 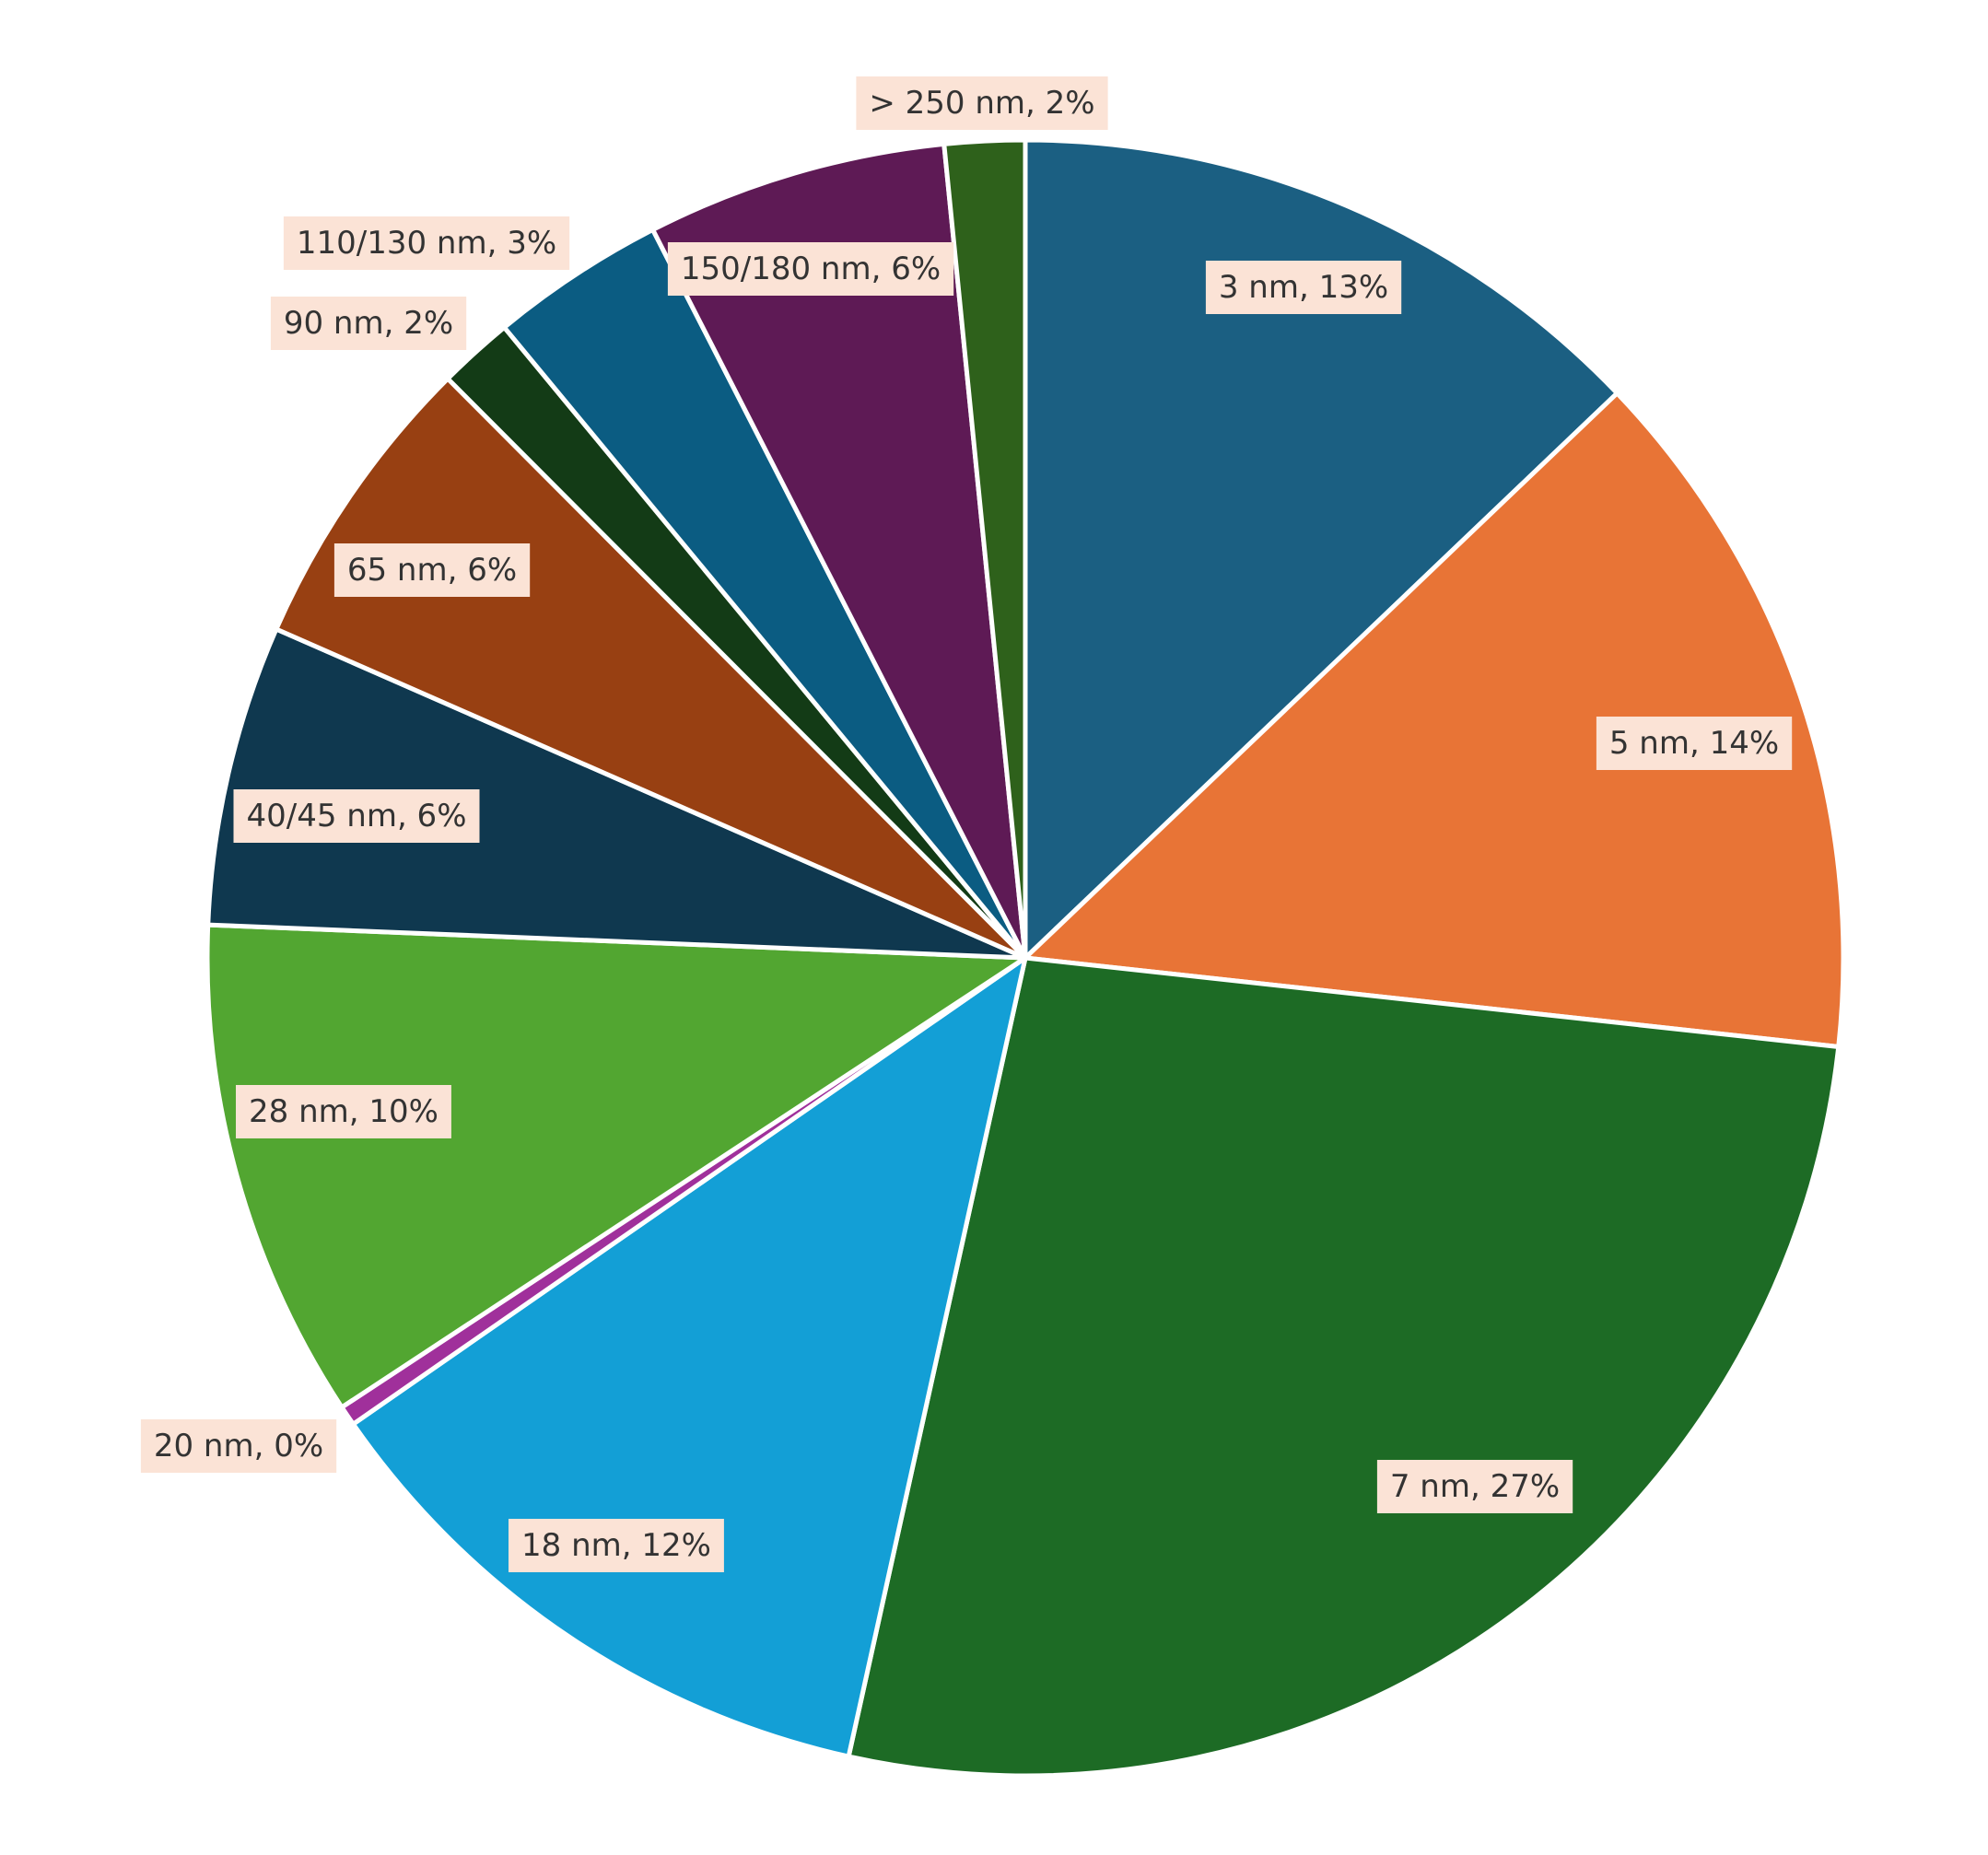 I want to click on data-label-gt-250-nm: > 250 nm, 2%, so click(x=982, y=103).